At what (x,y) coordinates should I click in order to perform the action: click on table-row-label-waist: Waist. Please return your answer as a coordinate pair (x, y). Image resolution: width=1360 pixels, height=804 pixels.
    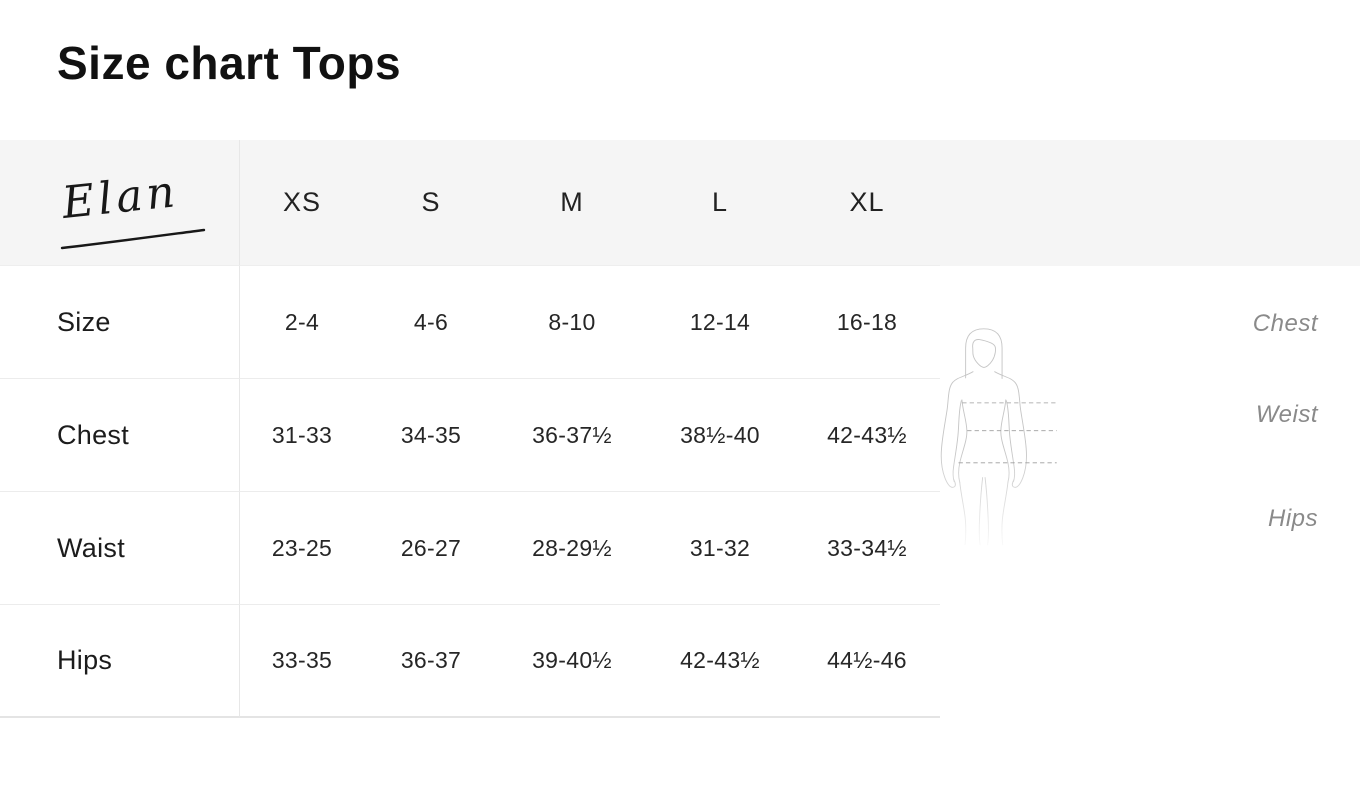
    Looking at the image, I should click on (120, 548).